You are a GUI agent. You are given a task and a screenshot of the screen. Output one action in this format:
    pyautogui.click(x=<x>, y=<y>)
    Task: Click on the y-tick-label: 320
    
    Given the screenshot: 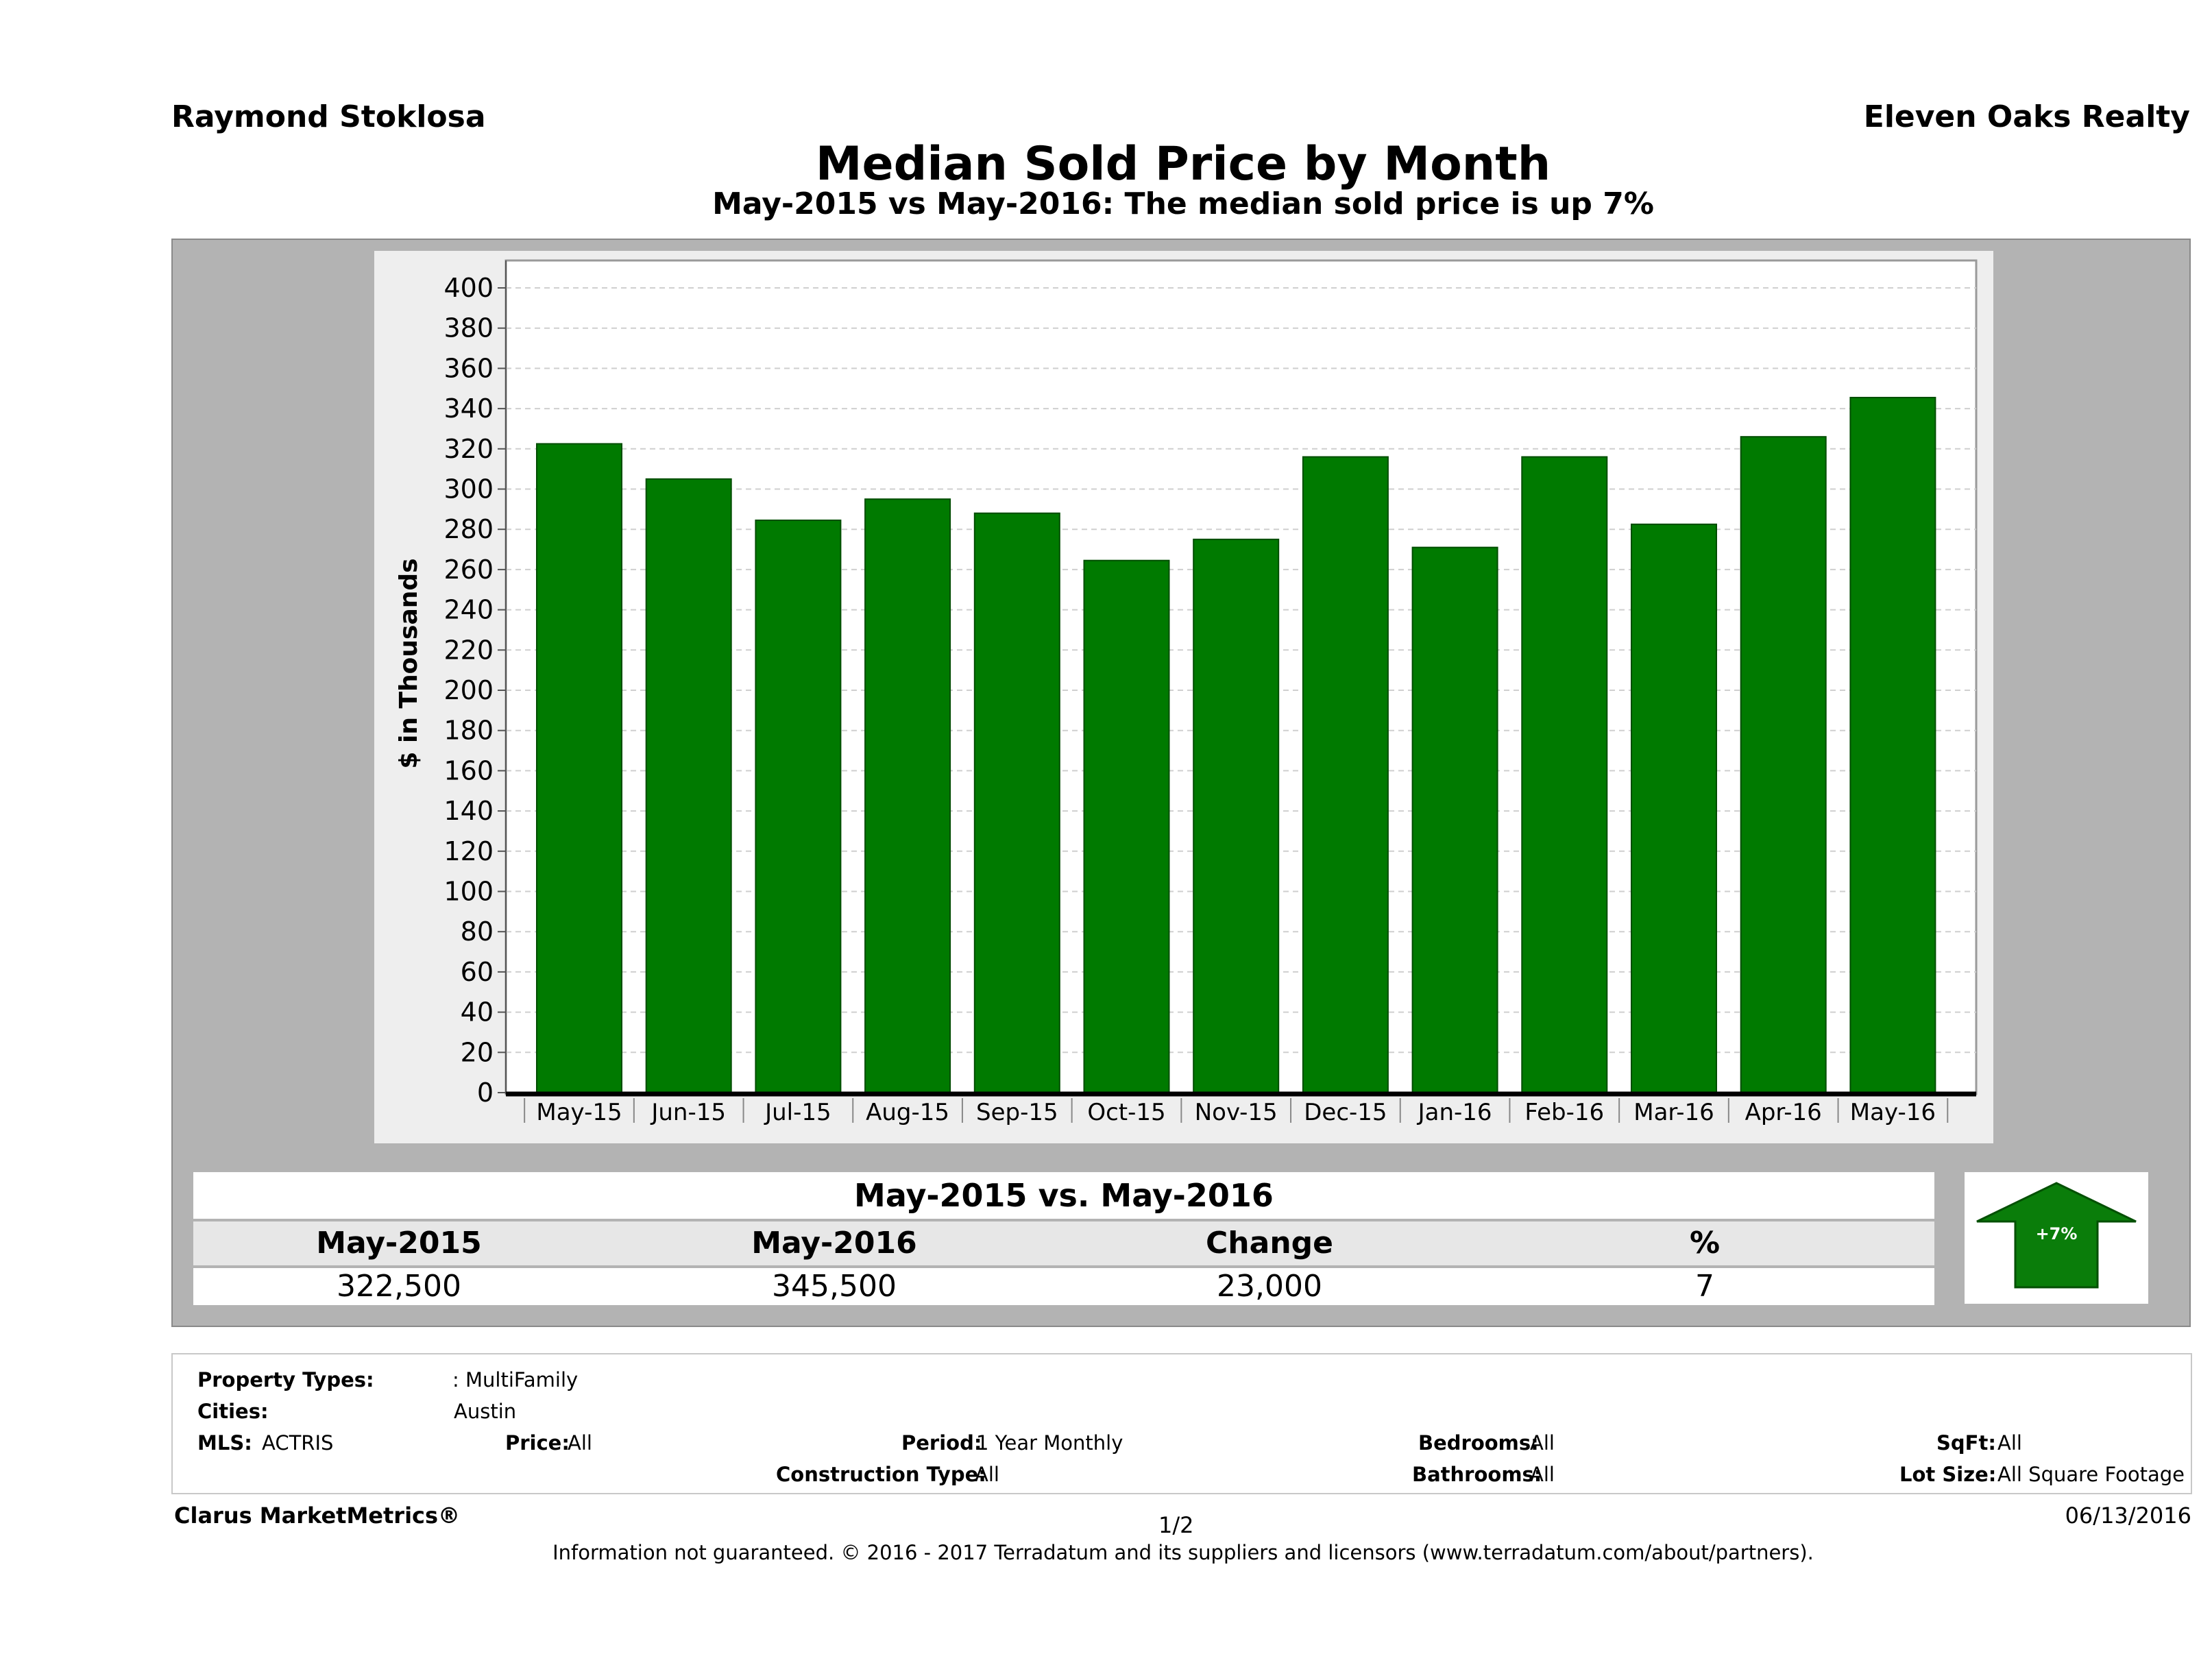 What is the action you would take?
    pyautogui.click(x=469, y=449)
    